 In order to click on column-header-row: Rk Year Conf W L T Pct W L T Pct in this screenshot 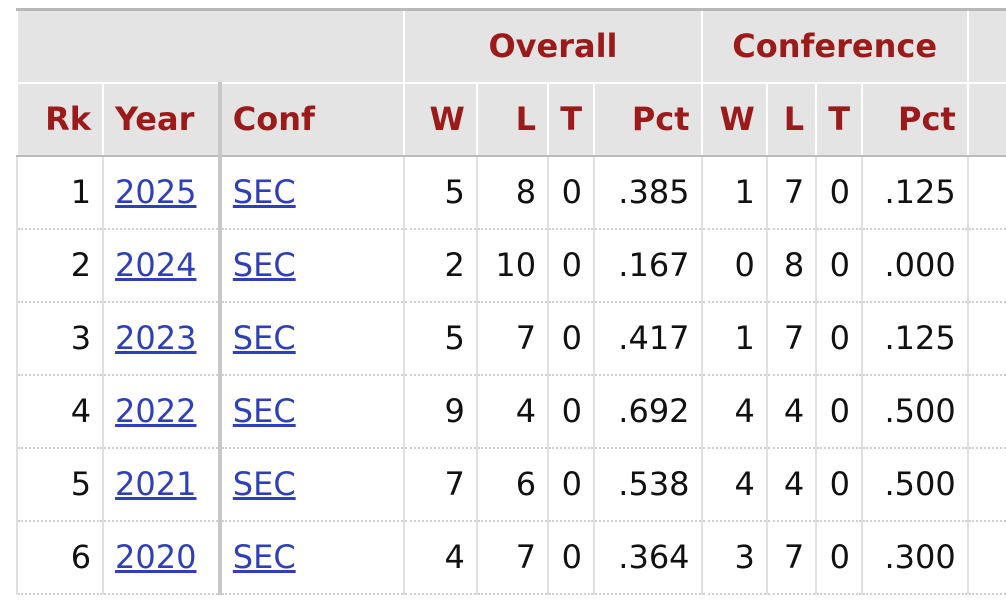, I will do `click(511, 119)`.